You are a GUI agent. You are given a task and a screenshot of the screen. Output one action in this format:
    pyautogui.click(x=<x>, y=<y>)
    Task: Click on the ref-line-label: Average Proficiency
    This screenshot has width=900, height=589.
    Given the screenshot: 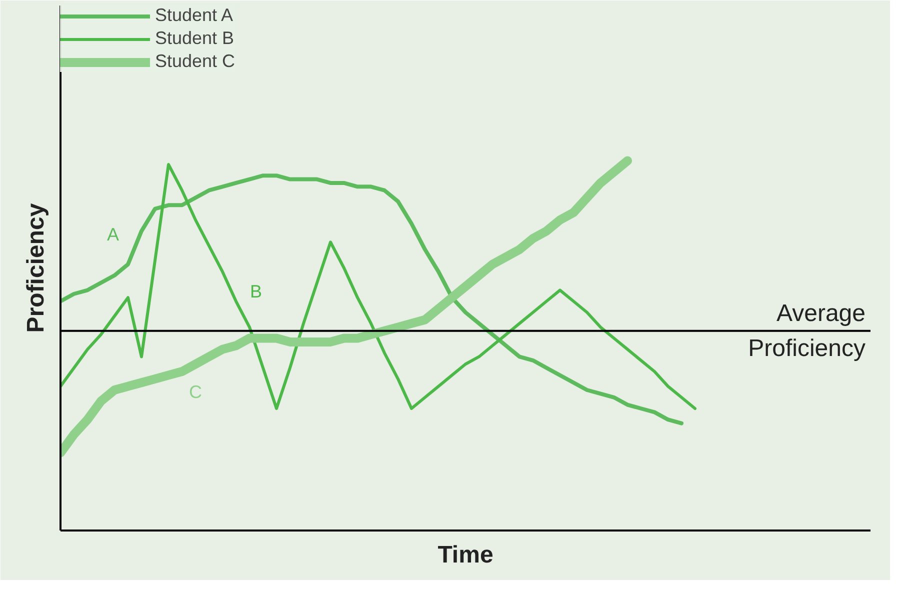 What is the action you would take?
    pyautogui.click(x=807, y=331)
    